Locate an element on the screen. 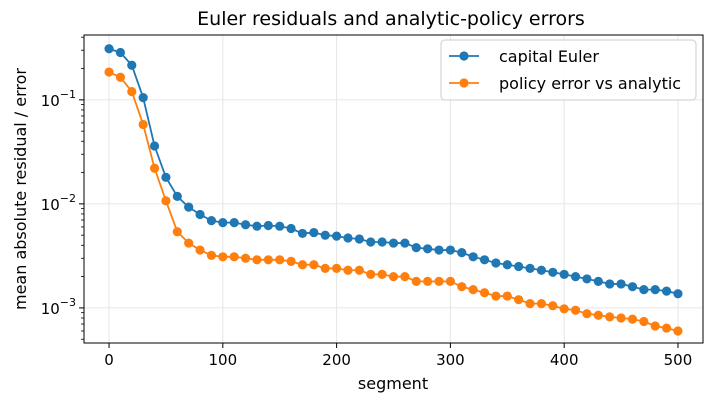  legend-box is located at coordinates (568, 70).